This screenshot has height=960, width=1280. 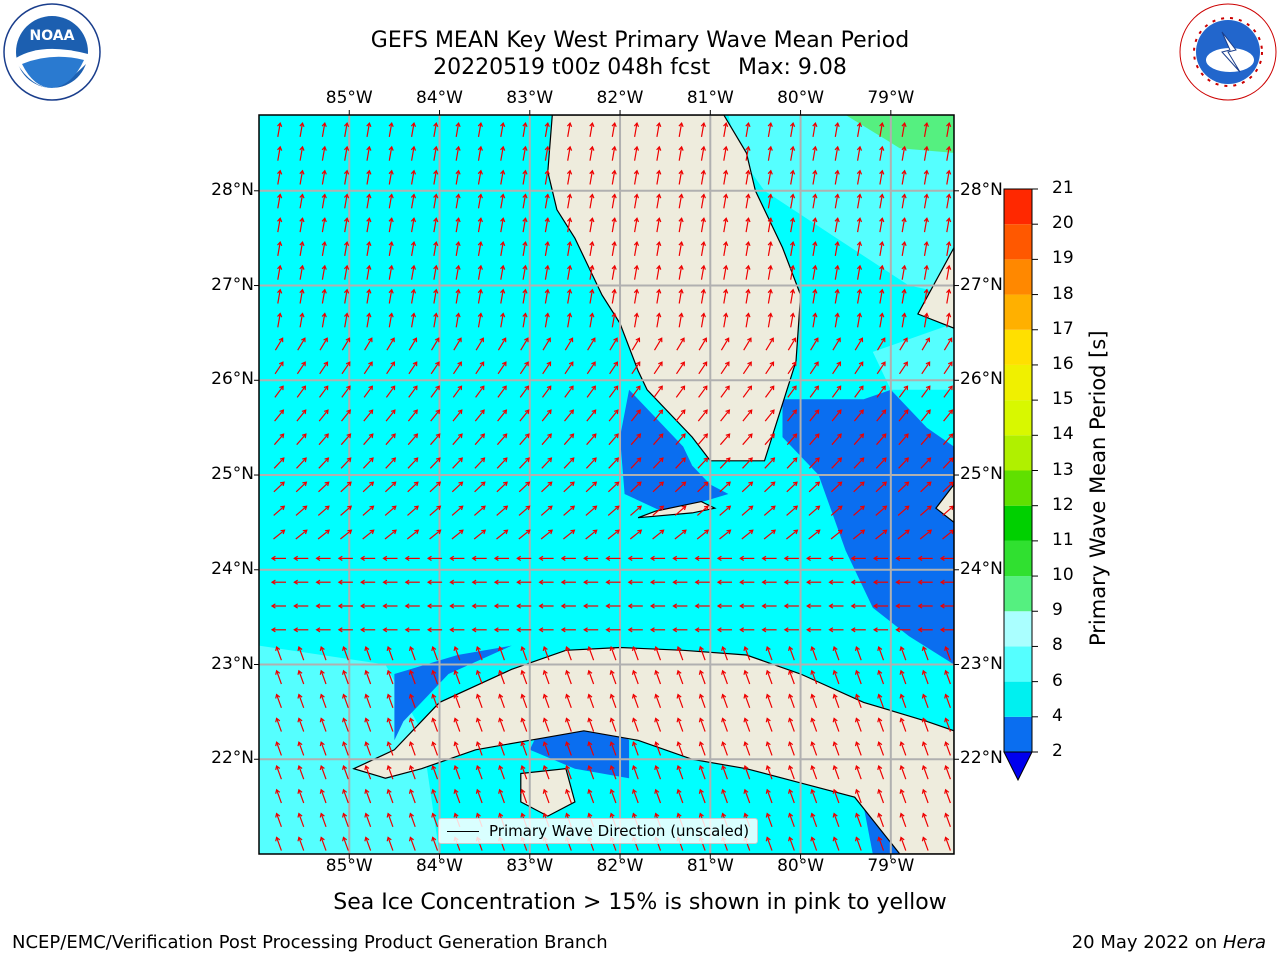 I want to click on colorbar-segment, so click(x=1018, y=558).